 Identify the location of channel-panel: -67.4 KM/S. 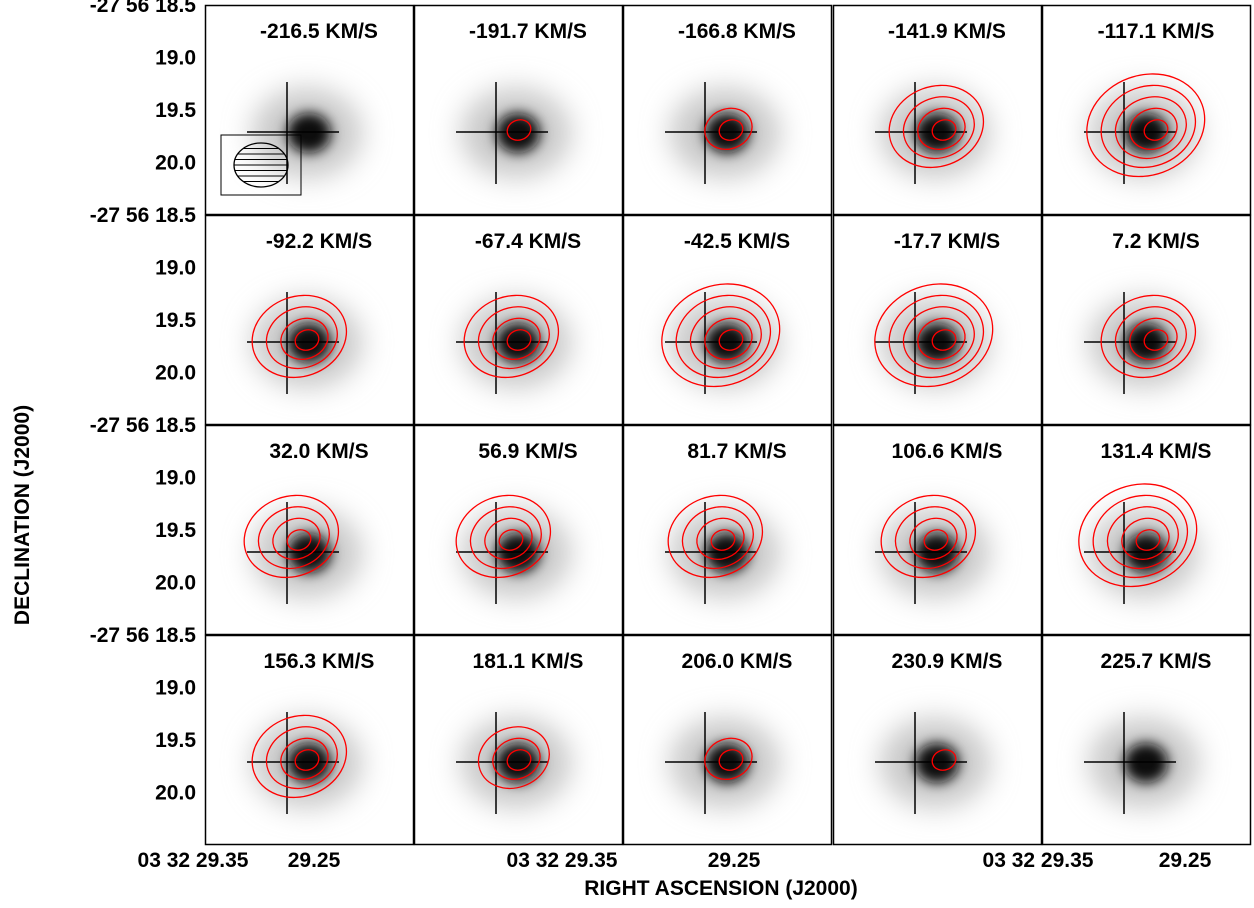
(518, 320).